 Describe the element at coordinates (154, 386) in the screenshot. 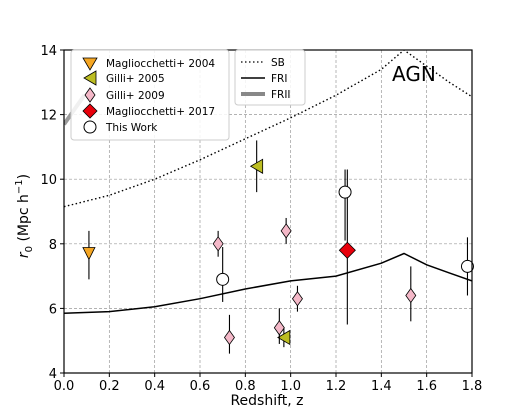

I see `x-tick-label: 0.4` at that location.